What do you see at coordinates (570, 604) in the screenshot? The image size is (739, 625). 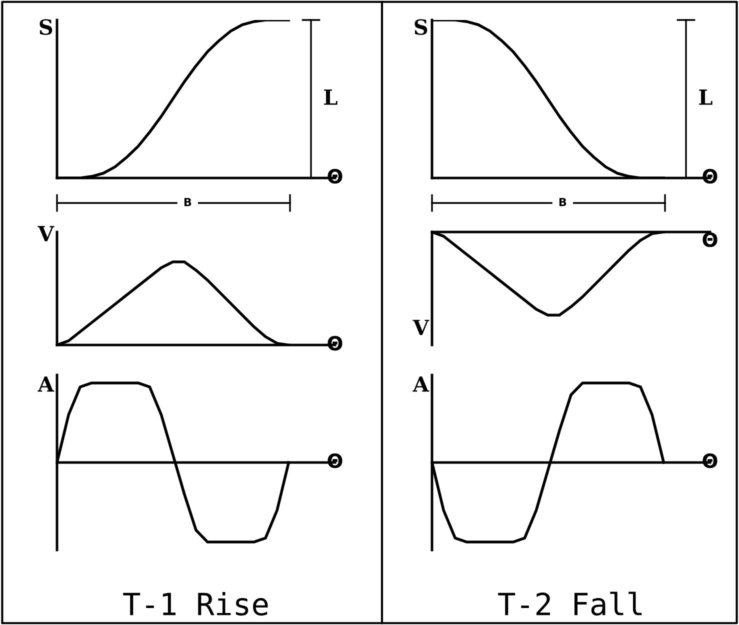 I see `text: T-2 Fall` at bounding box center [570, 604].